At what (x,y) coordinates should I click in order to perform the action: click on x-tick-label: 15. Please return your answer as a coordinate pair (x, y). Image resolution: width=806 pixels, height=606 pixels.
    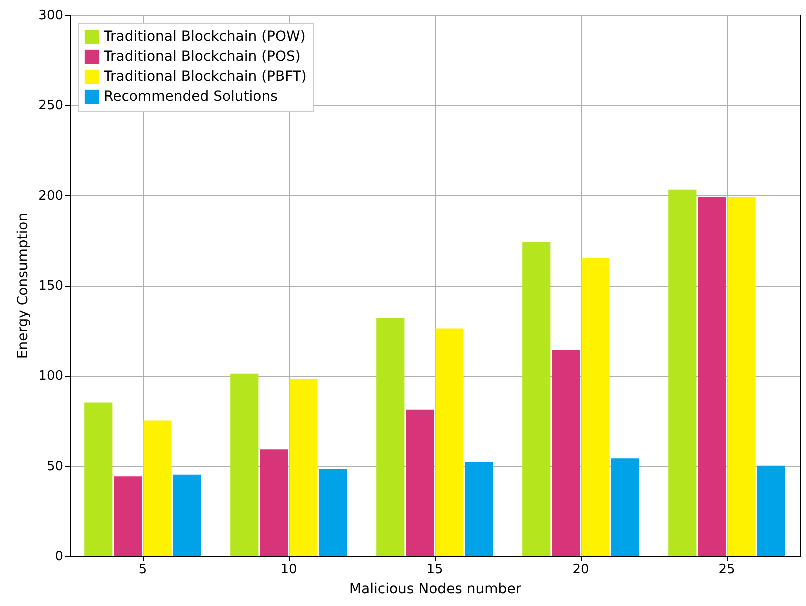
    Looking at the image, I should click on (435, 570).